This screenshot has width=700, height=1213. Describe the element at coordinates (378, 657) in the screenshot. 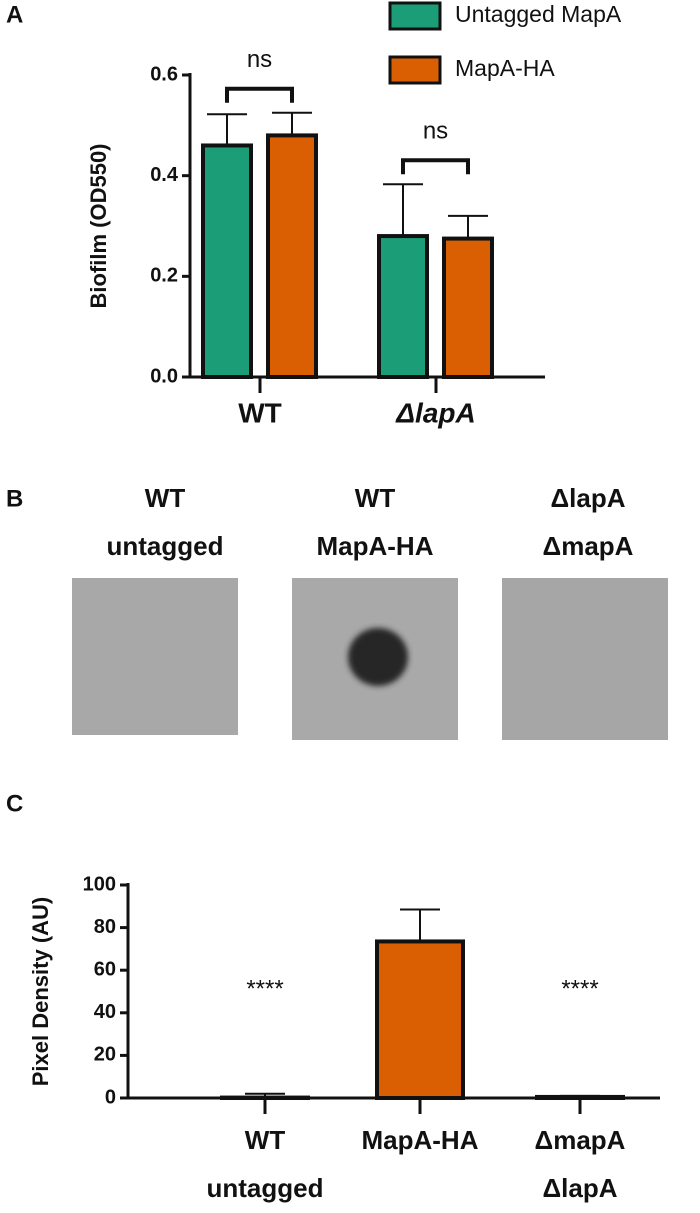

I see `blot-spot` at that location.